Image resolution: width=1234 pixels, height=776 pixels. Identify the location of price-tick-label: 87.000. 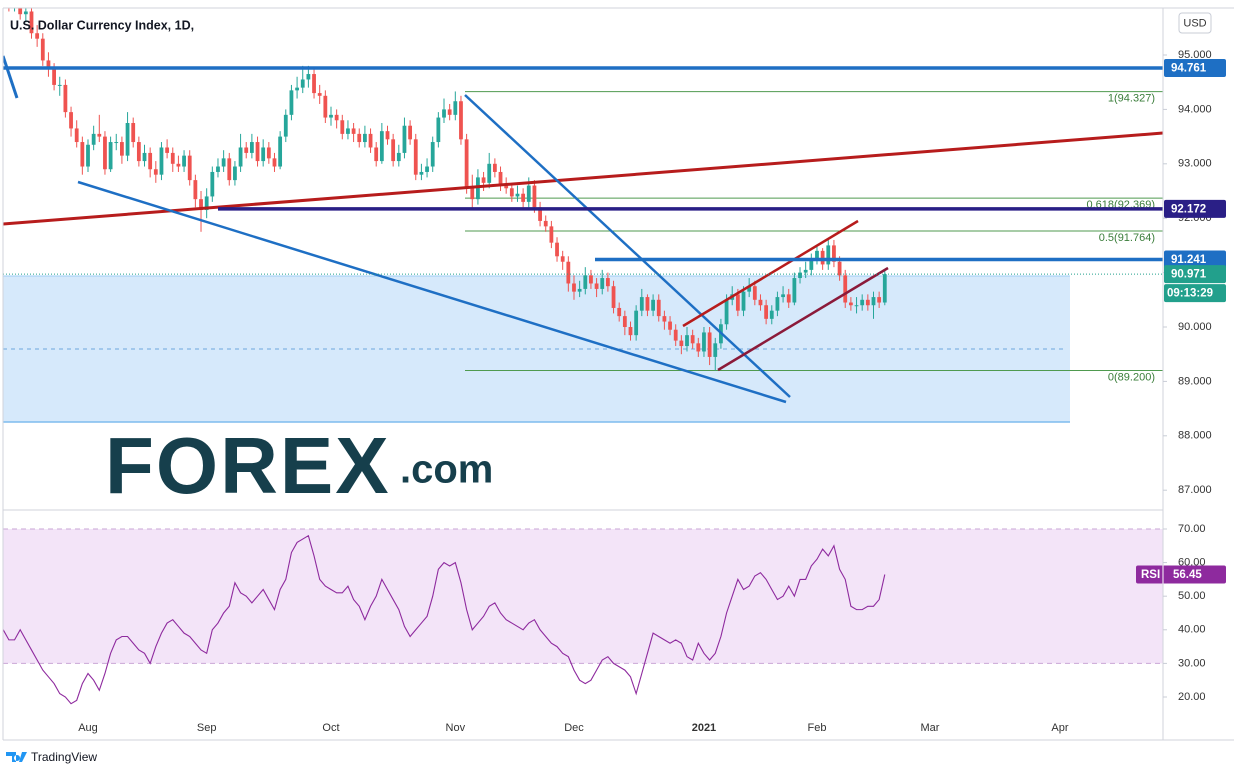
(1195, 490).